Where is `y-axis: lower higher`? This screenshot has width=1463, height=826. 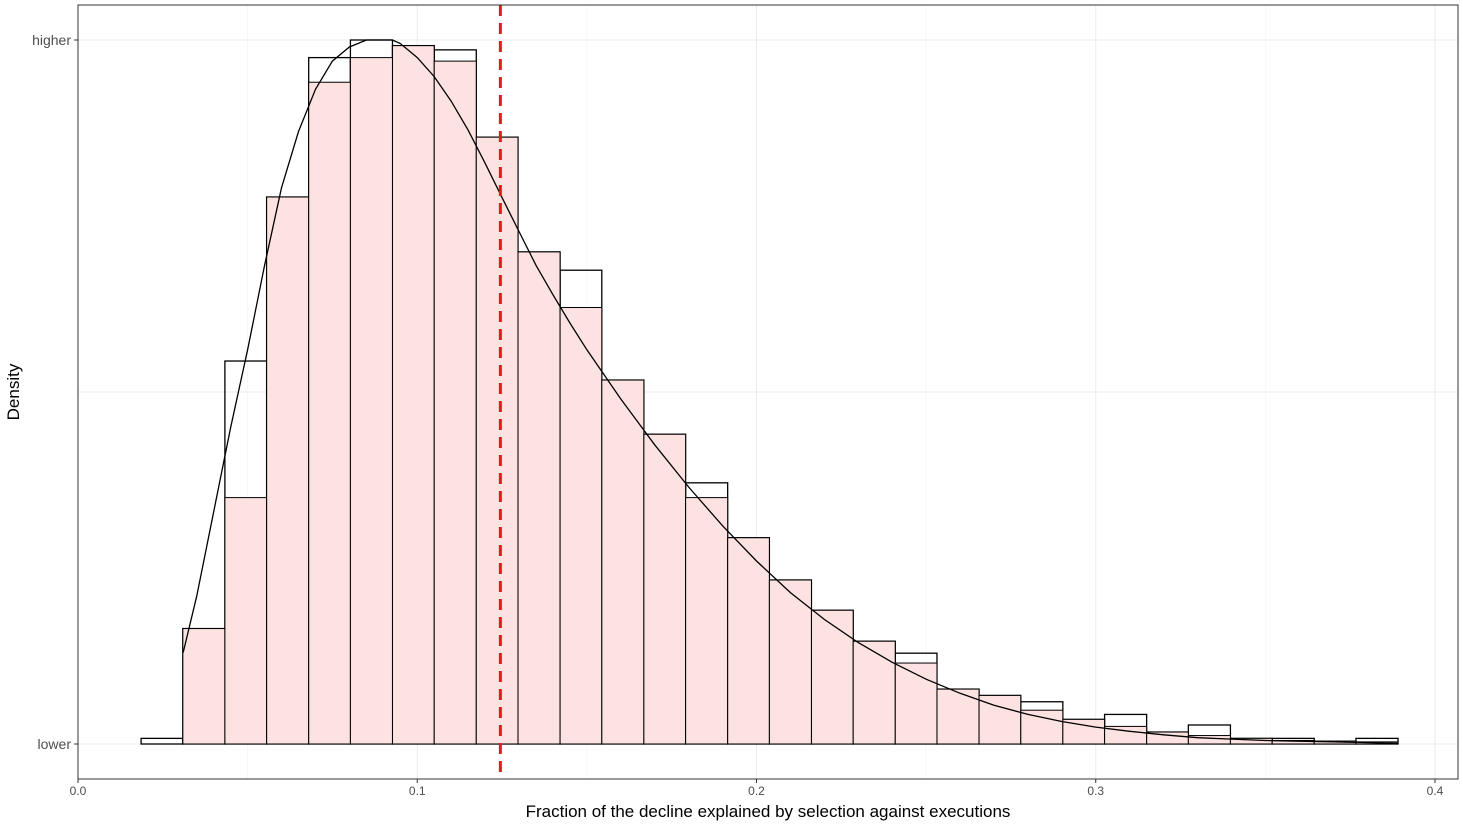
y-axis: lower higher is located at coordinates (55, 392).